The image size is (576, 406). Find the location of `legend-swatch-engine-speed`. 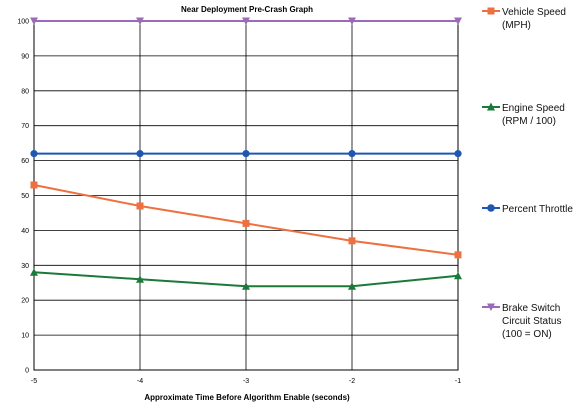

legend-swatch-engine-speed is located at coordinates (491, 106).